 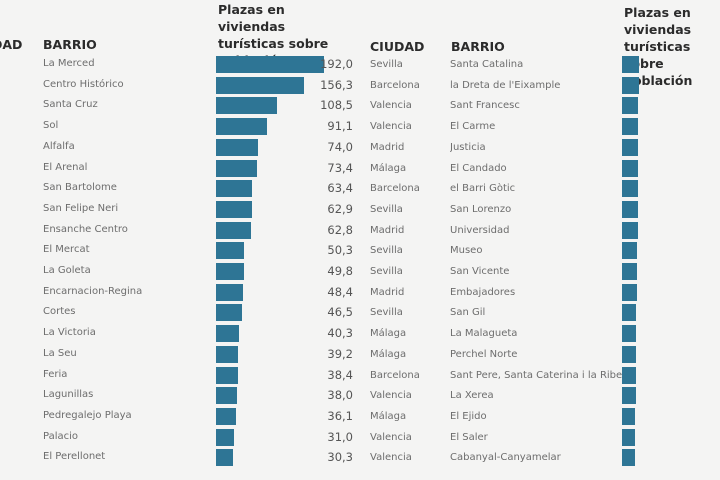 What do you see at coordinates (80, 188) in the screenshot?
I see `barrio-label: San Bartolome` at bounding box center [80, 188].